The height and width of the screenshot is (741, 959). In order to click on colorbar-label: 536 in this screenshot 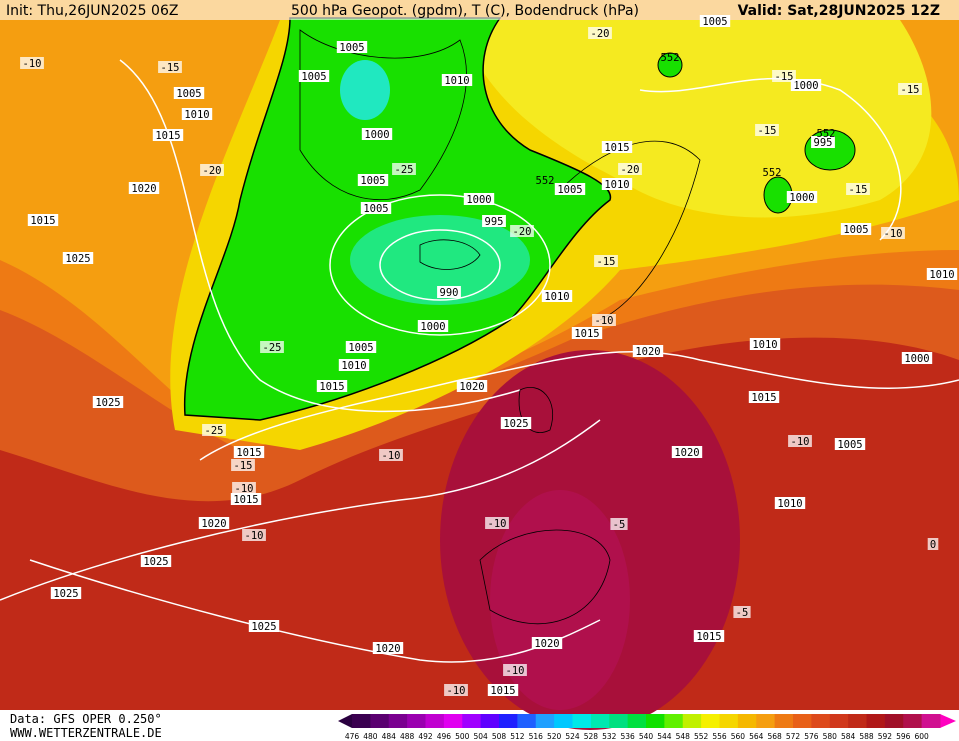, I will do `click(627, 736)`.